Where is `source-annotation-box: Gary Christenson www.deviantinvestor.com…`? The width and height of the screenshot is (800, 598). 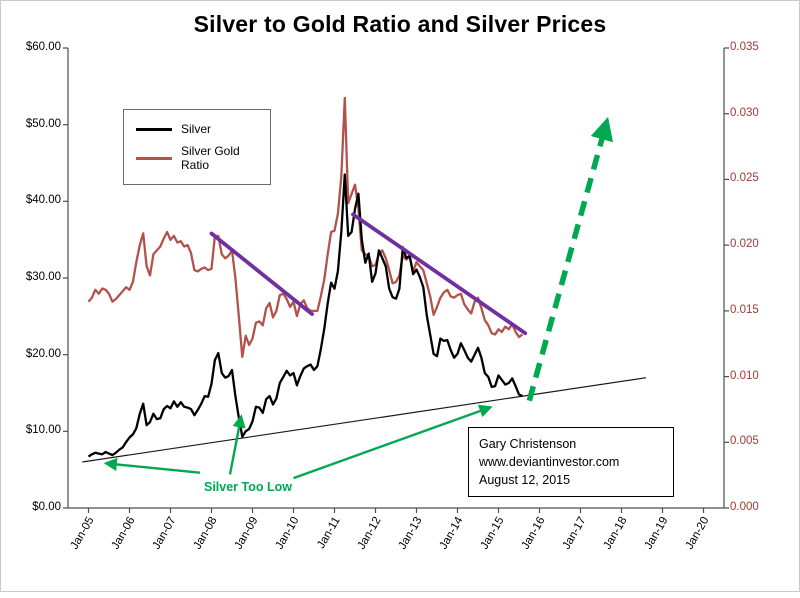 source-annotation-box: Gary Christenson www.deviantinvestor.com… is located at coordinates (571, 462).